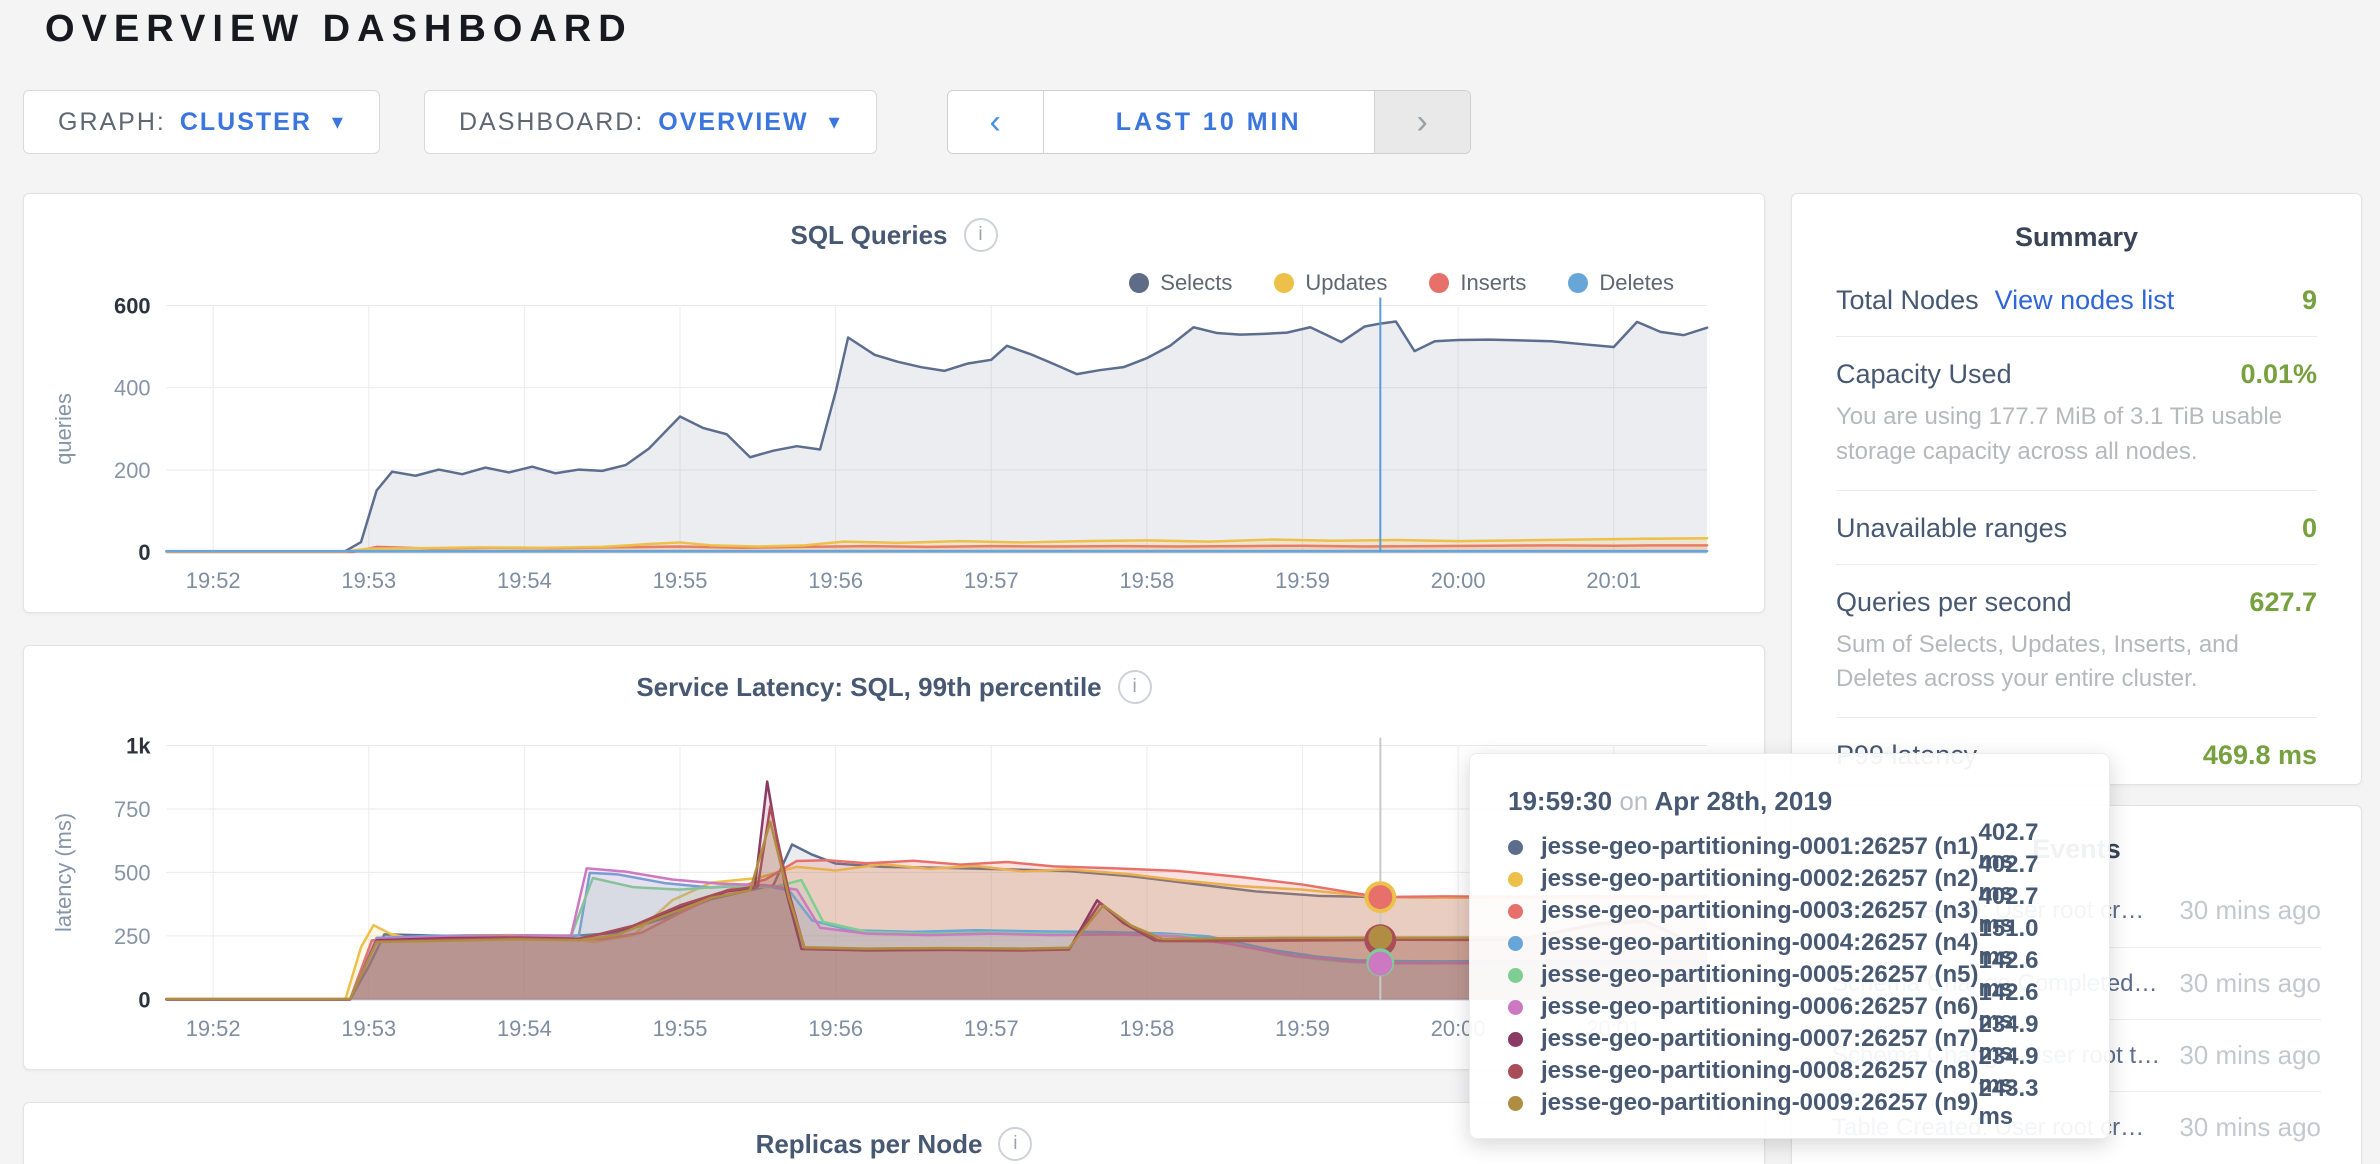  What do you see at coordinates (1760, 878) in the screenshot?
I see `node-name: jesse-geo-partitioning-0002:26257 (n2)` at bounding box center [1760, 878].